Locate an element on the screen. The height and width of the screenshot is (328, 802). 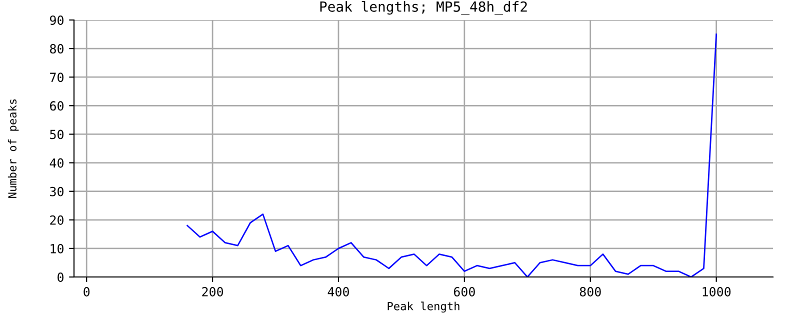
y-tick-label: 30 is located at coordinates (57, 191).